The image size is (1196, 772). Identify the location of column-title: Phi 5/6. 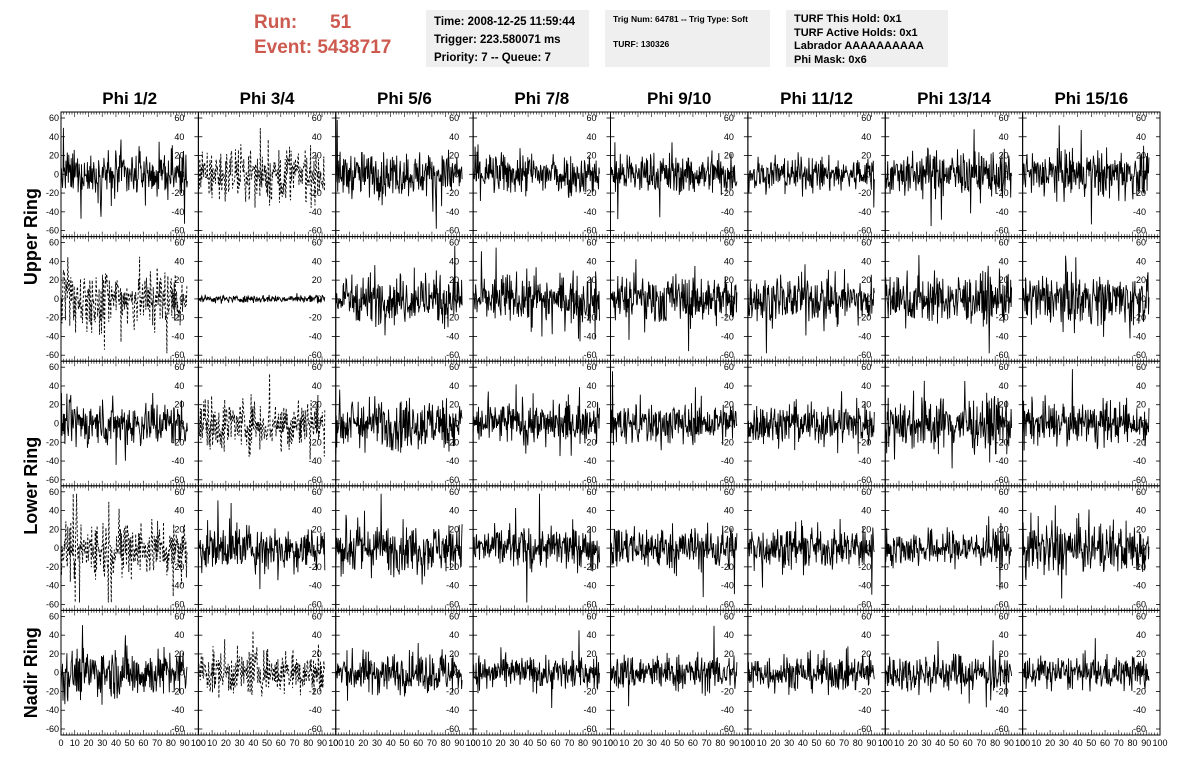
(404, 98).